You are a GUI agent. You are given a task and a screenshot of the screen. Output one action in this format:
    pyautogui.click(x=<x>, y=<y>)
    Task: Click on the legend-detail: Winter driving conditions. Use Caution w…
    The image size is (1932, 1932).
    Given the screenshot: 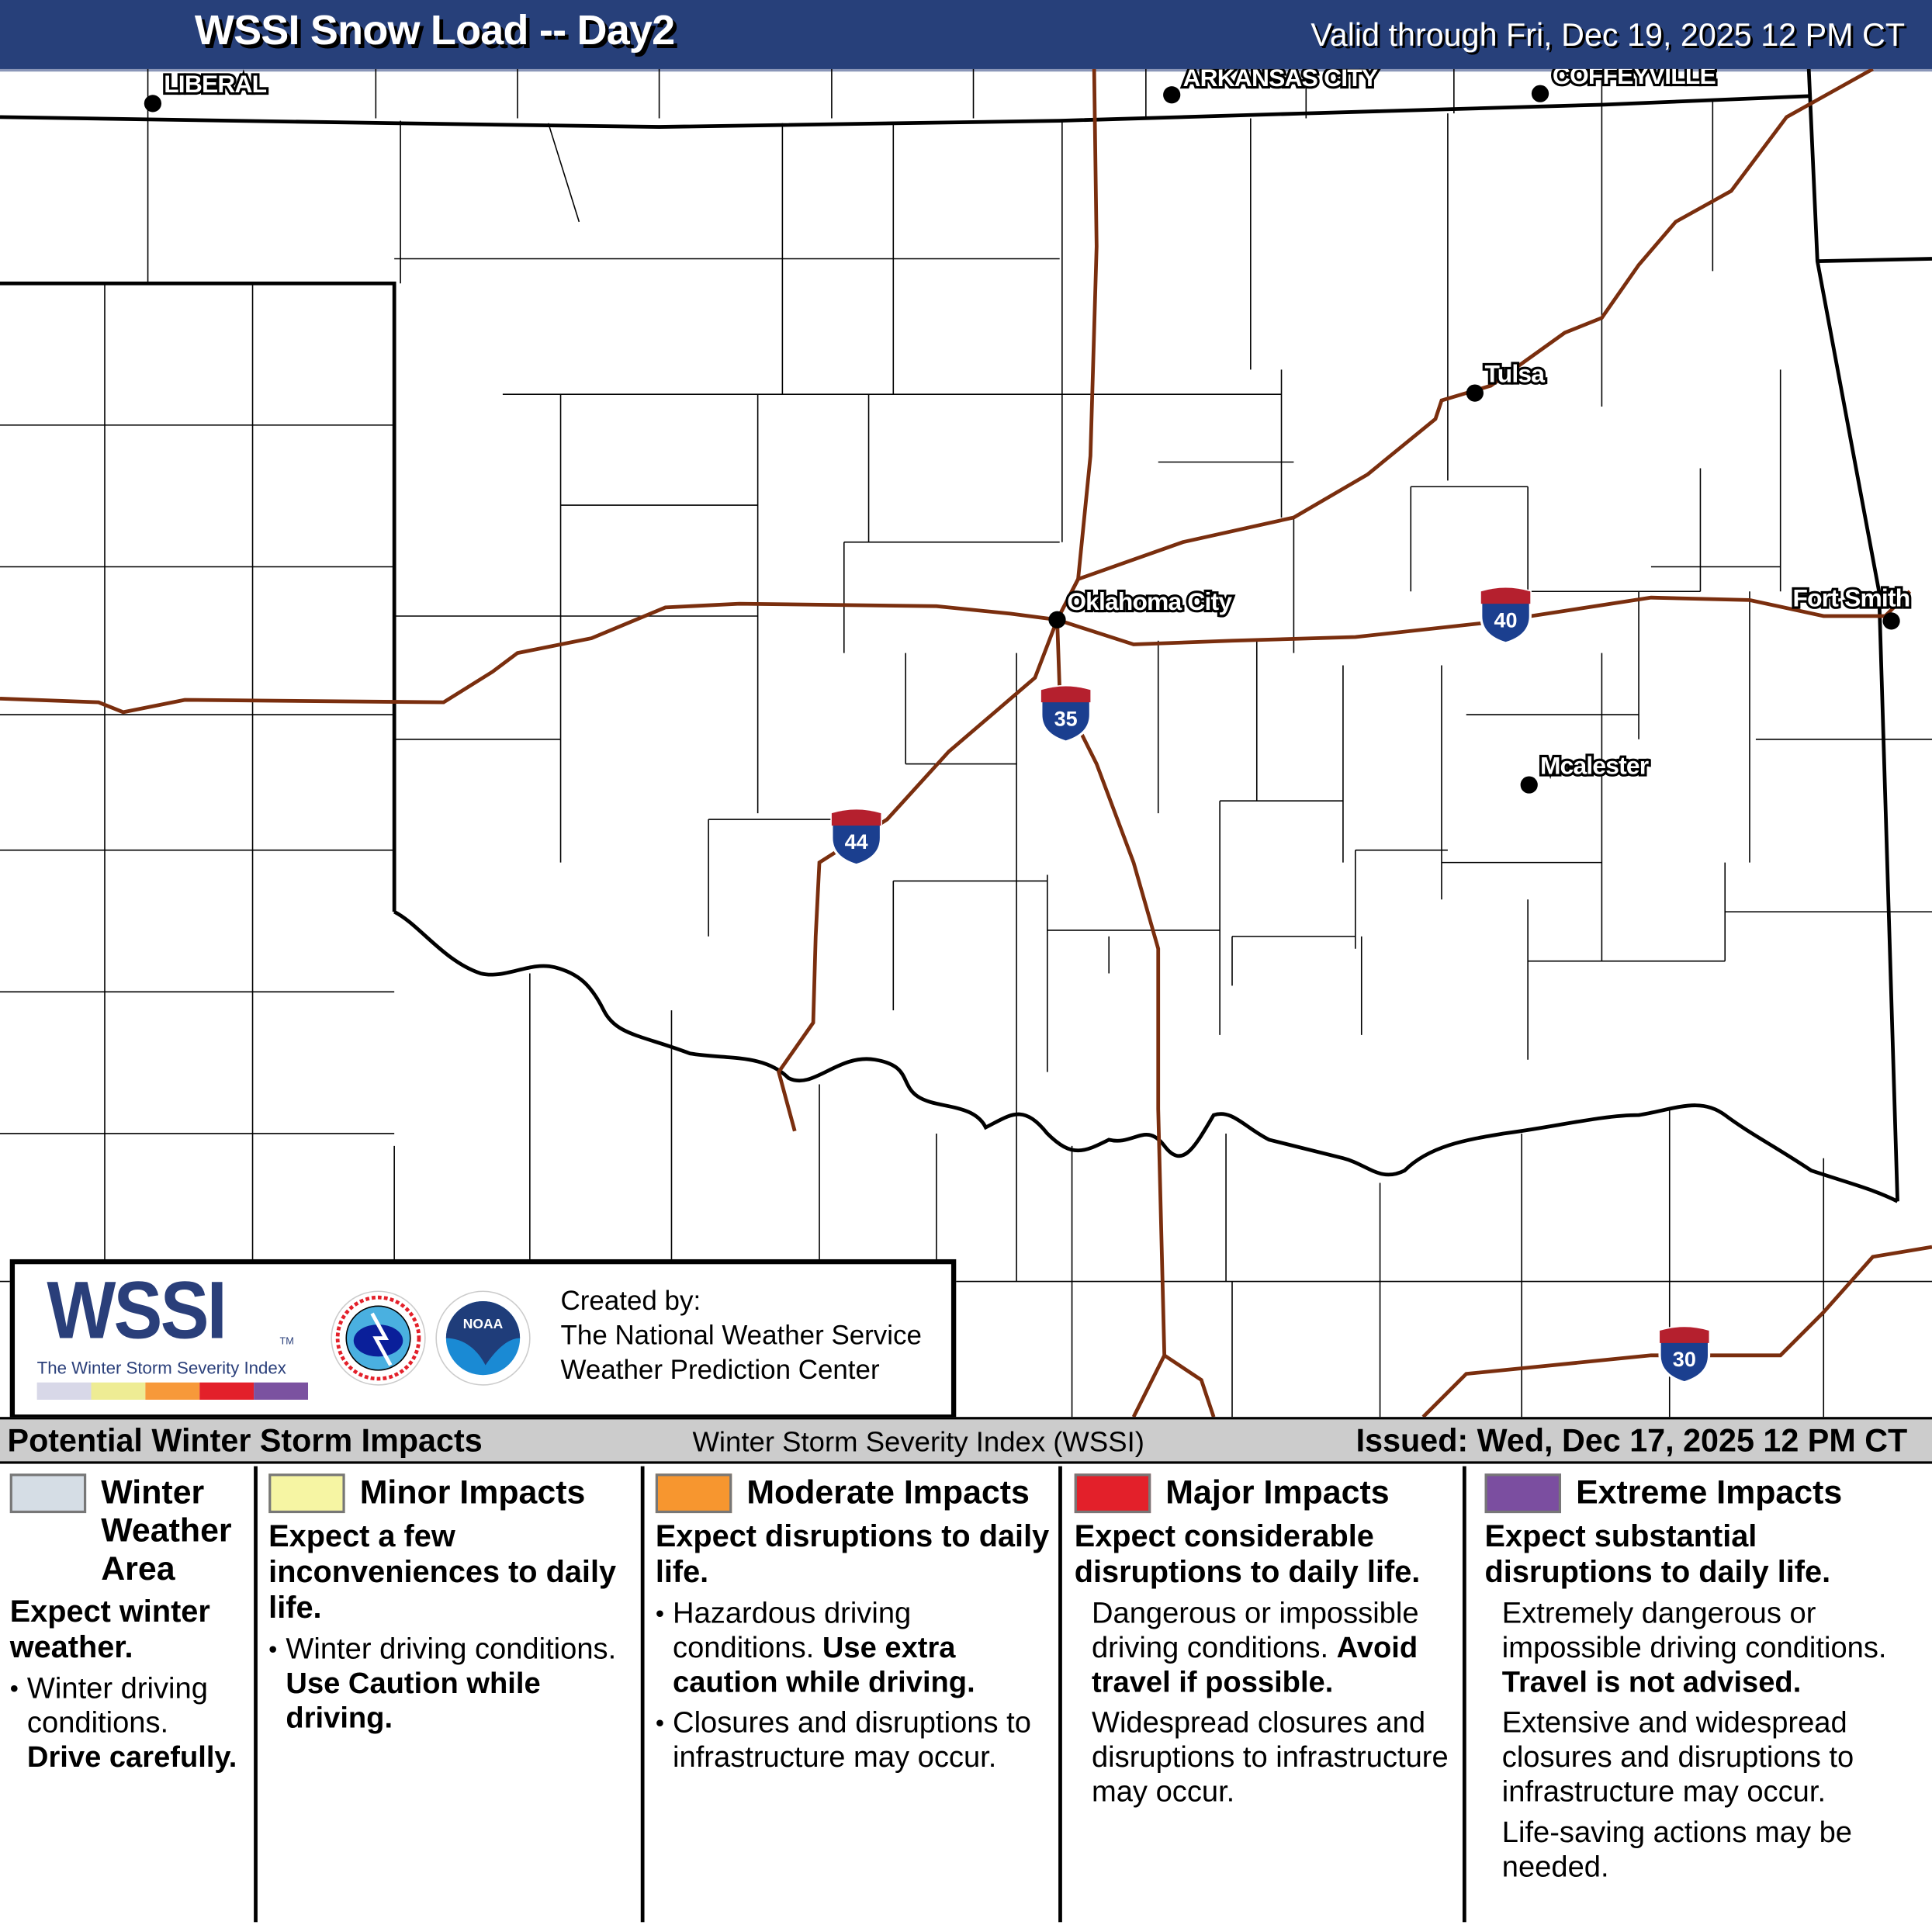 What is the action you would take?
    pyautogui.click(x=451, y=1684)
    